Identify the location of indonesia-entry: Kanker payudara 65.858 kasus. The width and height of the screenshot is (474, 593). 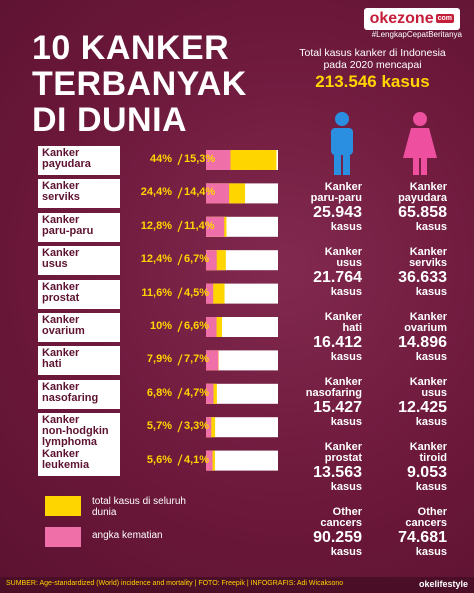
(416, 207).